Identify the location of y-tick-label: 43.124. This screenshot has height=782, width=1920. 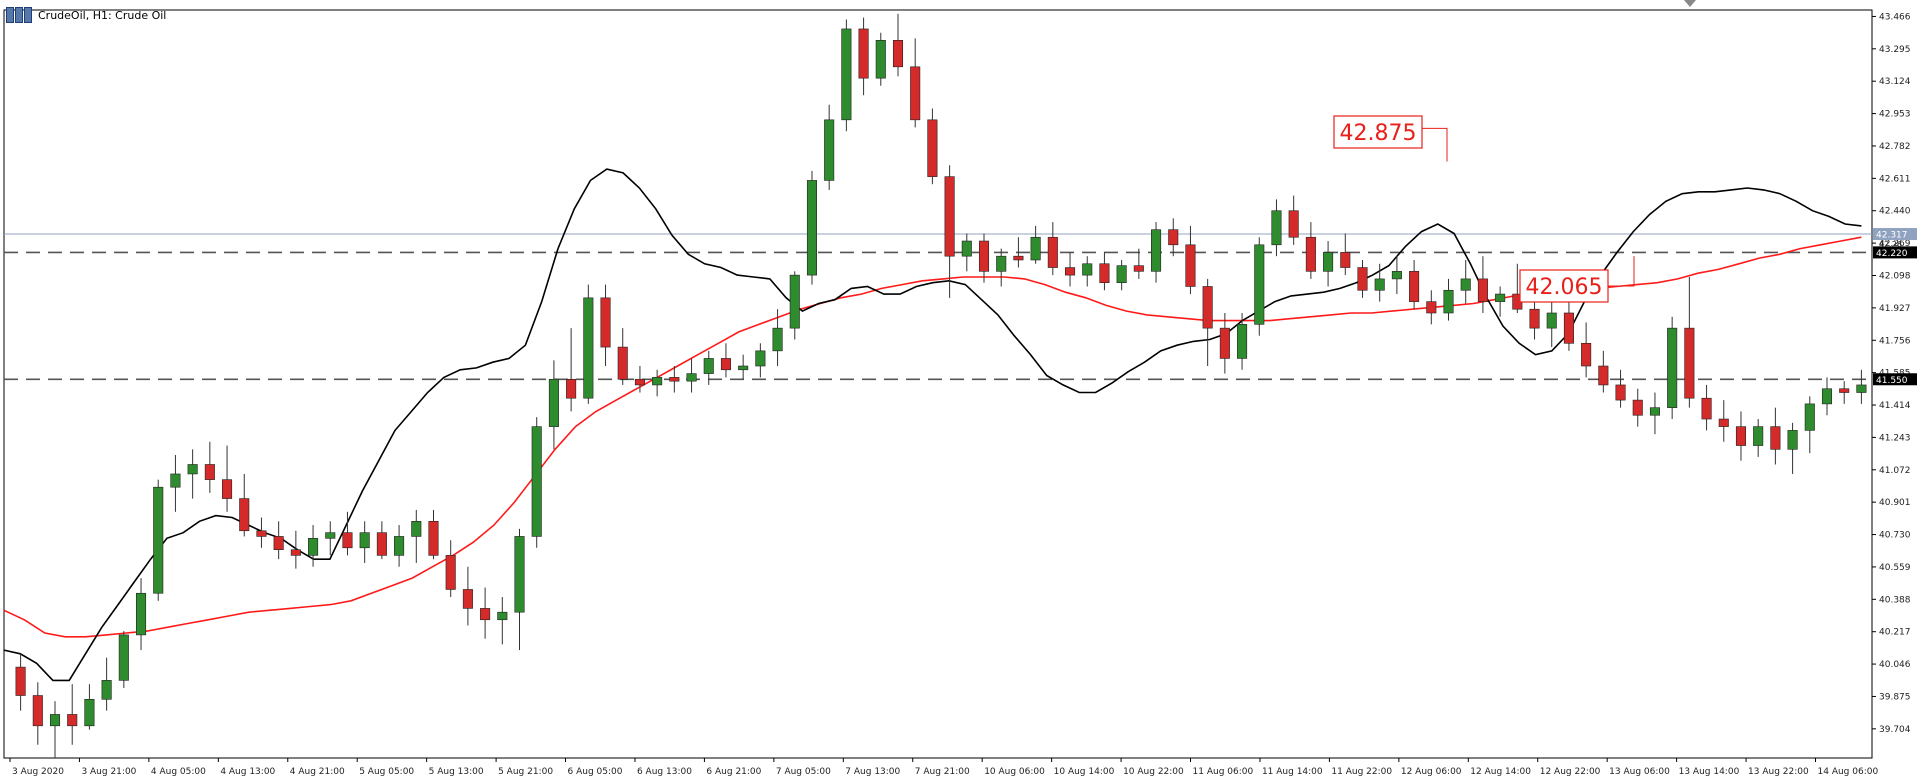
(1895, 82).